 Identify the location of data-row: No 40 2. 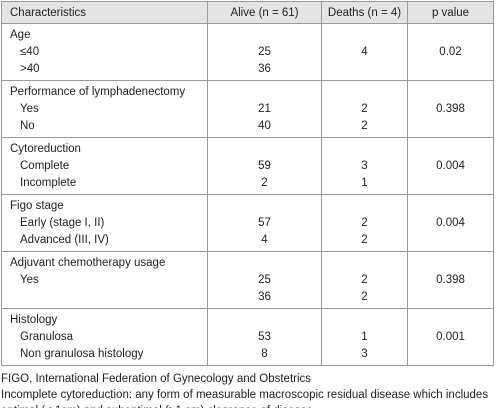
(248, 127).